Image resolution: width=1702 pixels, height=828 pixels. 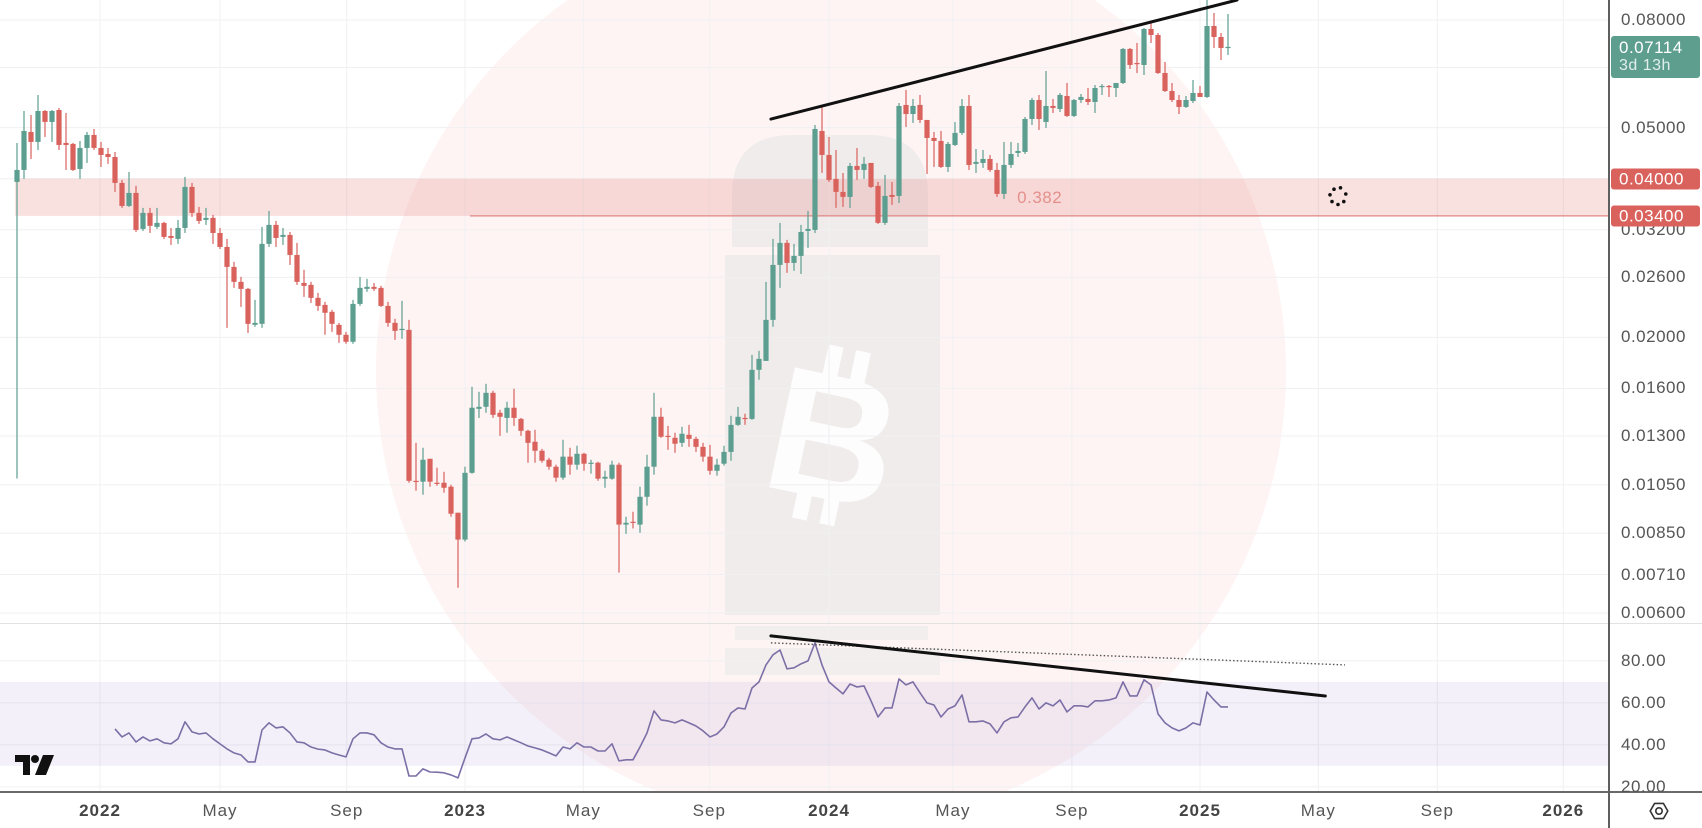 I want to click on price-axis-label: 0.01300, so click(x=1653, y=436).